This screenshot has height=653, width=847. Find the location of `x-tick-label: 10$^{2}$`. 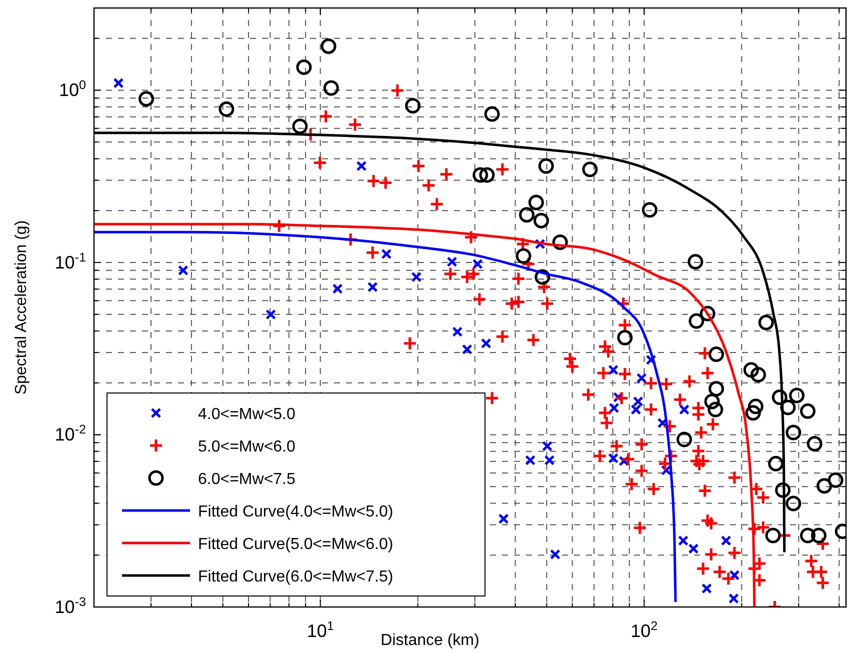

x-tick-label: 10$^{2}$ is located at coordinates (644, 630).